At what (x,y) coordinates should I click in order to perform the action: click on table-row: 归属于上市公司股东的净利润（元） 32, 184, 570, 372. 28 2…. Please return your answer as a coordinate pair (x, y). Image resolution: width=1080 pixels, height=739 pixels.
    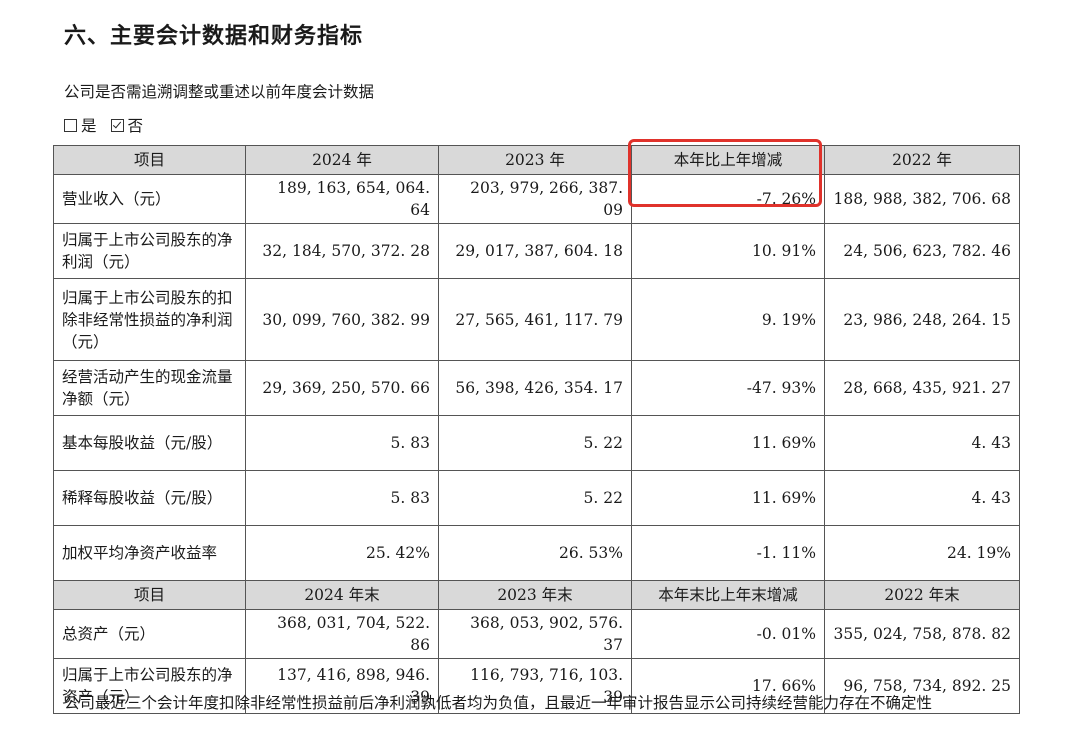
    Looking at the image, I should click on (536, 251).